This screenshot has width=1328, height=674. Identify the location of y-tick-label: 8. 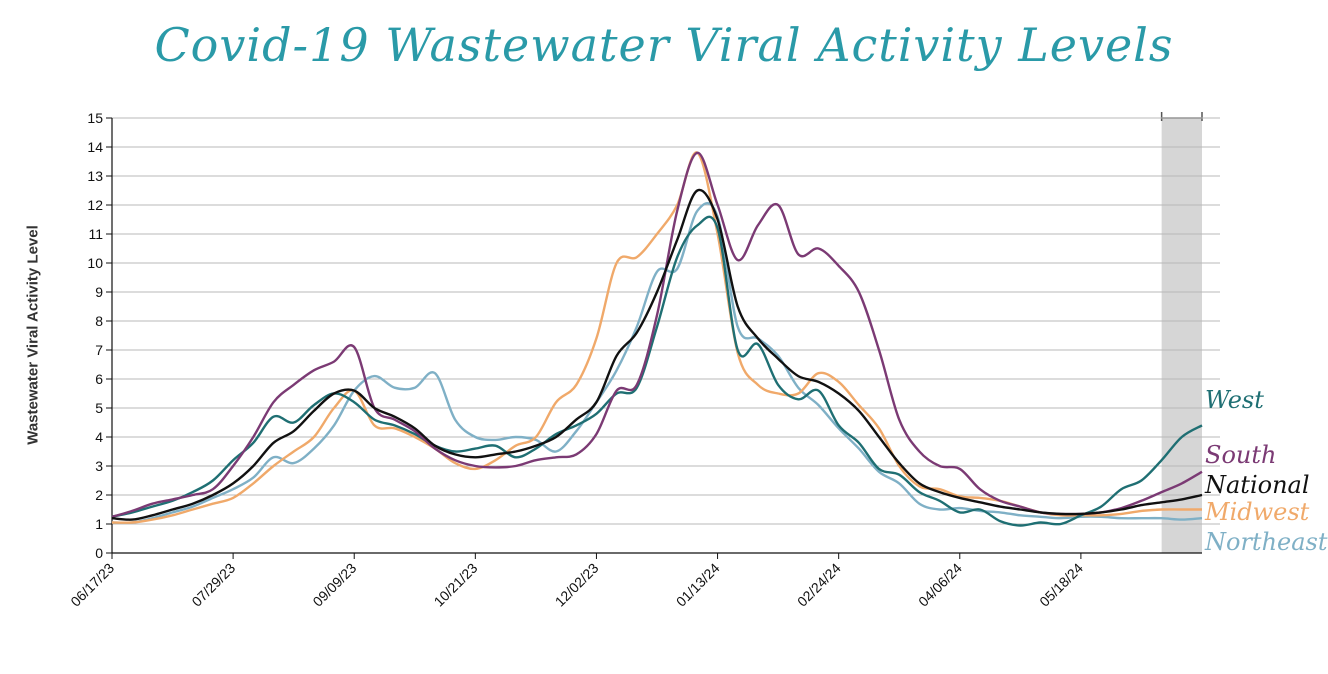
(99, 321).